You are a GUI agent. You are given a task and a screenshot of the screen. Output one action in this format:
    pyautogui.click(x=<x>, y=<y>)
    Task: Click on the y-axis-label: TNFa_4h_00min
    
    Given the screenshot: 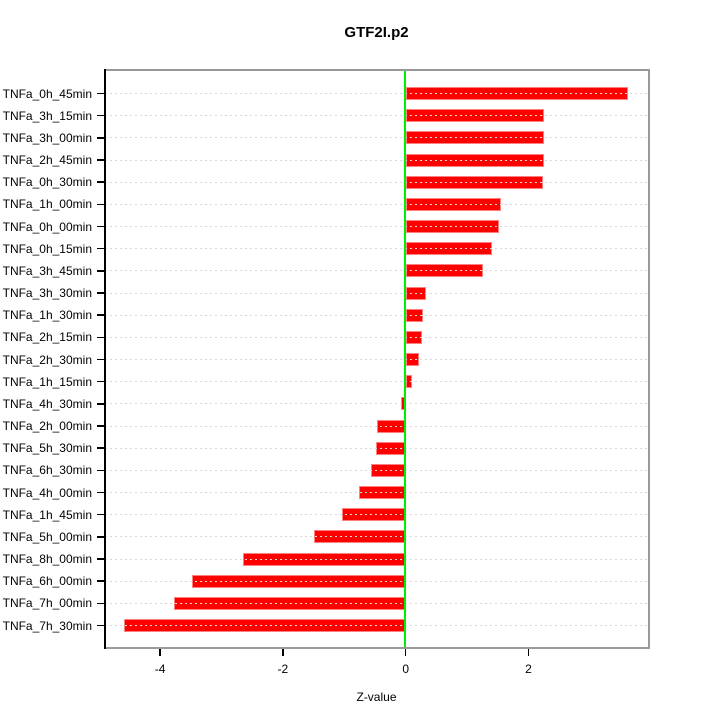 What is the action you would take?
    pyautogui.click(x=47, y=492)
    